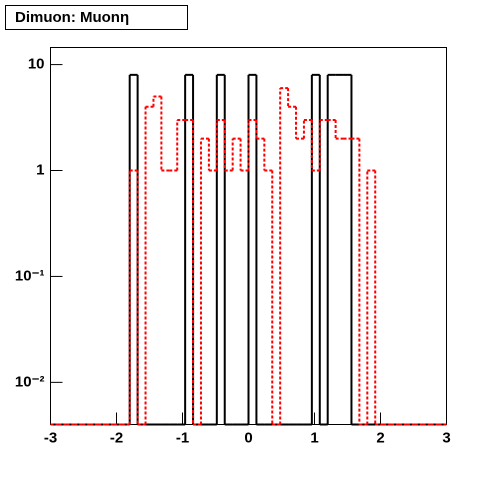 Image resolution: width=496 pixels, height=477 pixels. What do you see at coordinates (40, 169) in the screenshot?
I see `y-tick-label: 1` at bounding box center [40, 169].